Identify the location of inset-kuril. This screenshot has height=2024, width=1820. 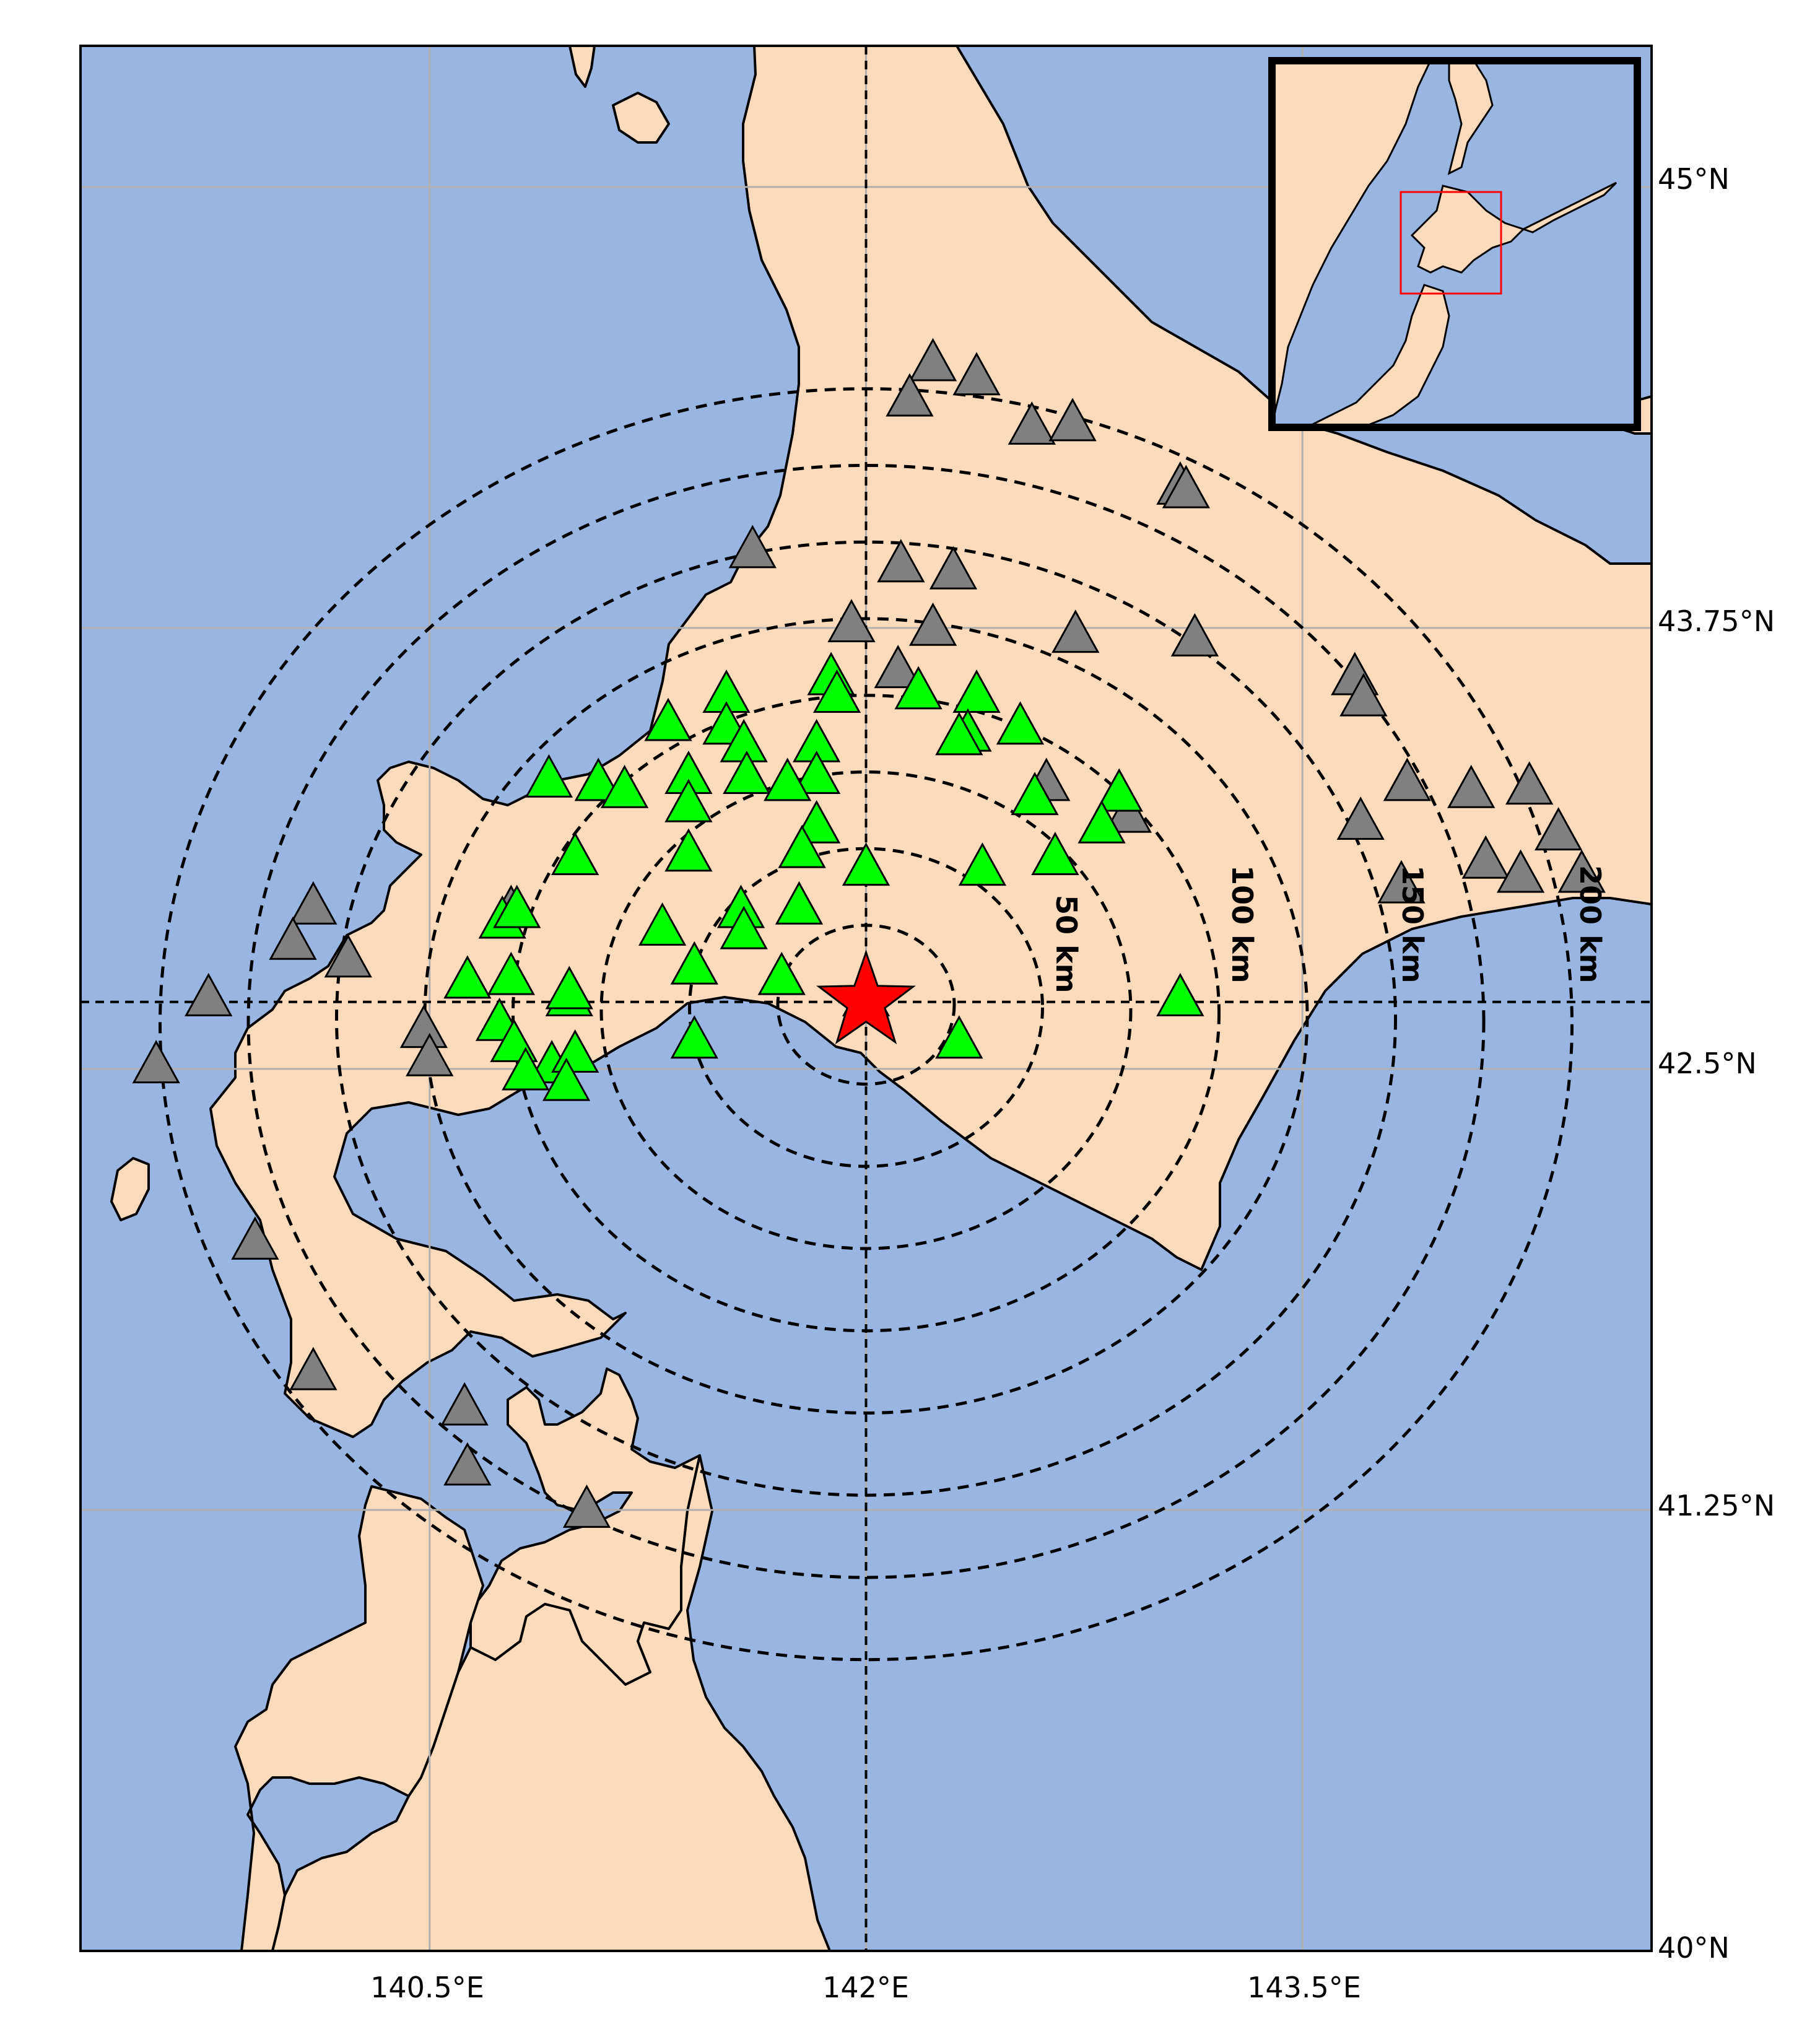
(1570, 207).